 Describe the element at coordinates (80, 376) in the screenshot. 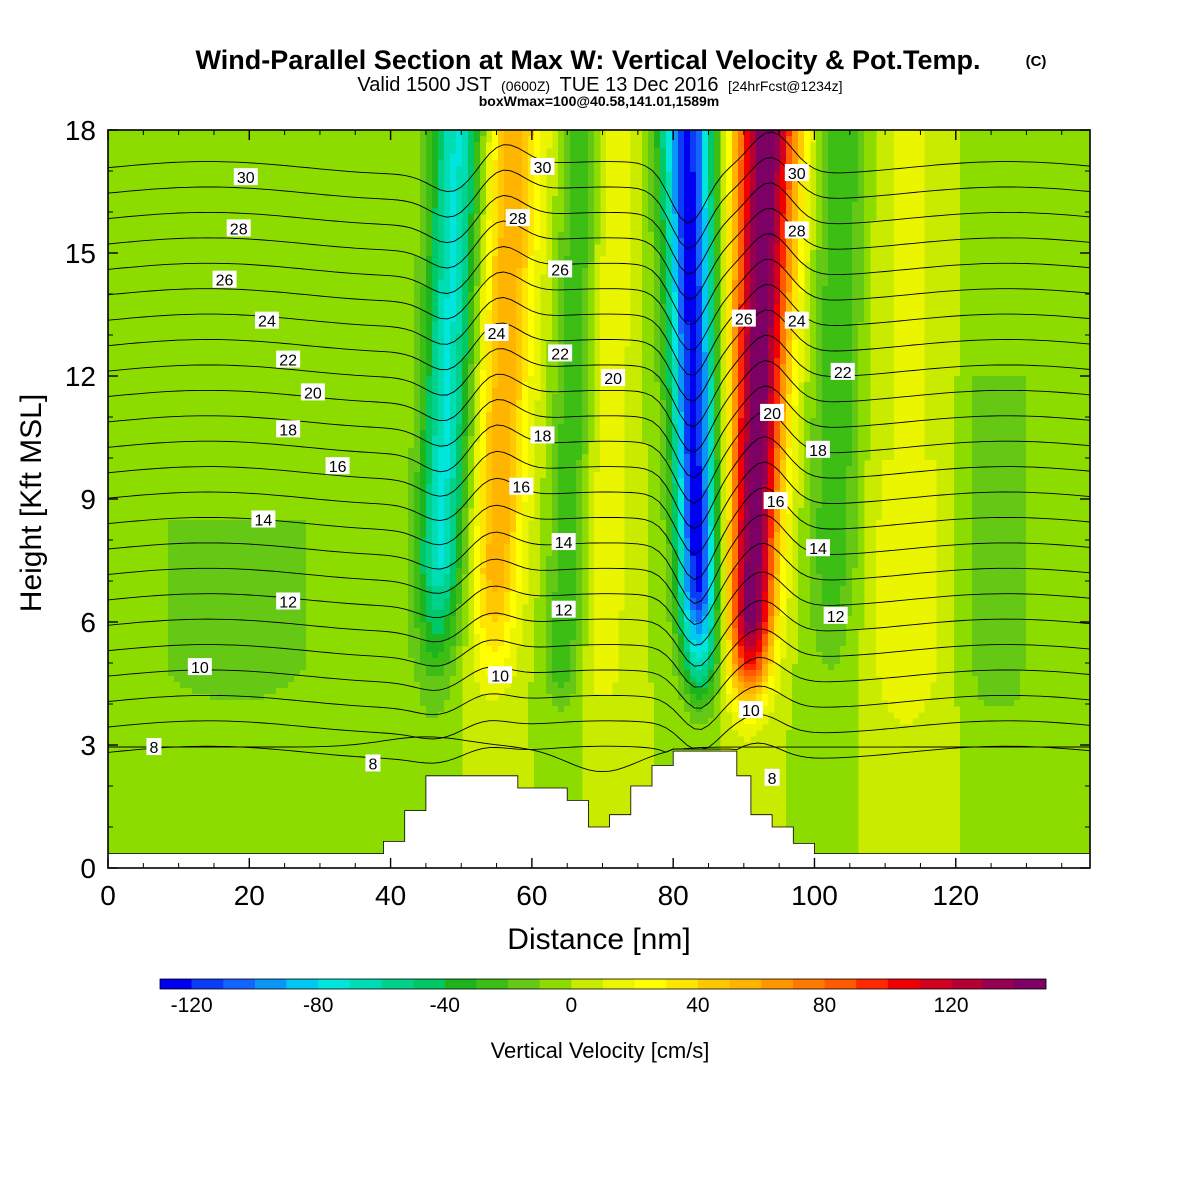

I see `y-tick-label: 12` at that location.